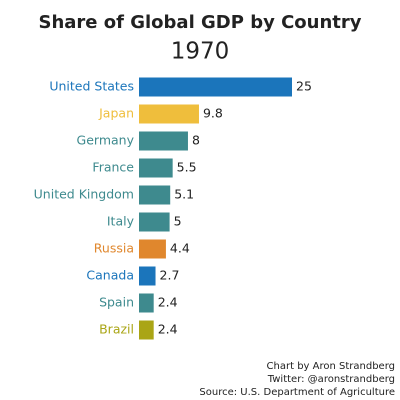  What do you see at coordinates (200, 52) in the screenshot?
I see `chart-subtitle: 1970` at bounding box center [200, 52].